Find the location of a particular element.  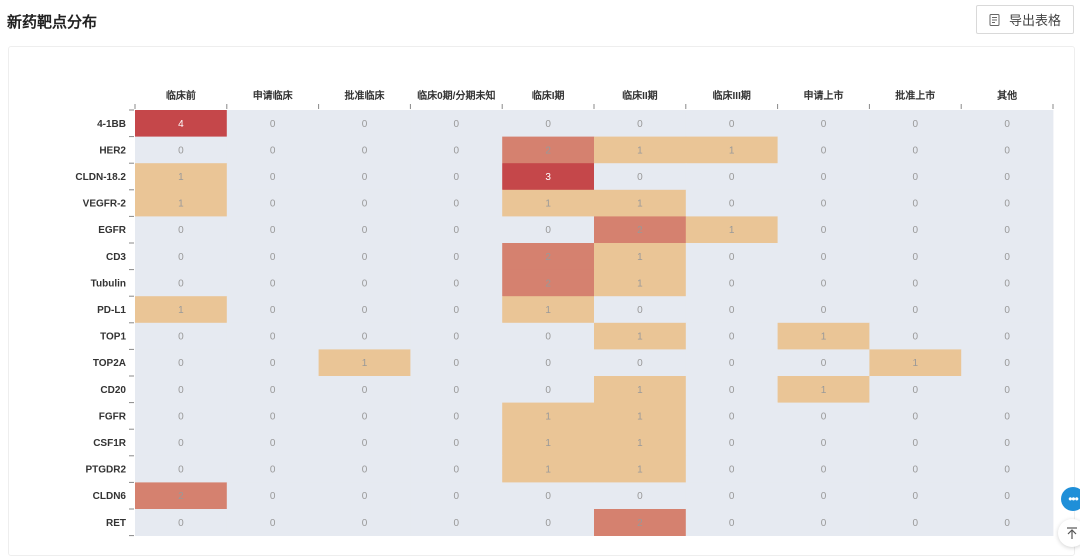

y-axis-tick-label: RET is located at coordinates (116, 523).